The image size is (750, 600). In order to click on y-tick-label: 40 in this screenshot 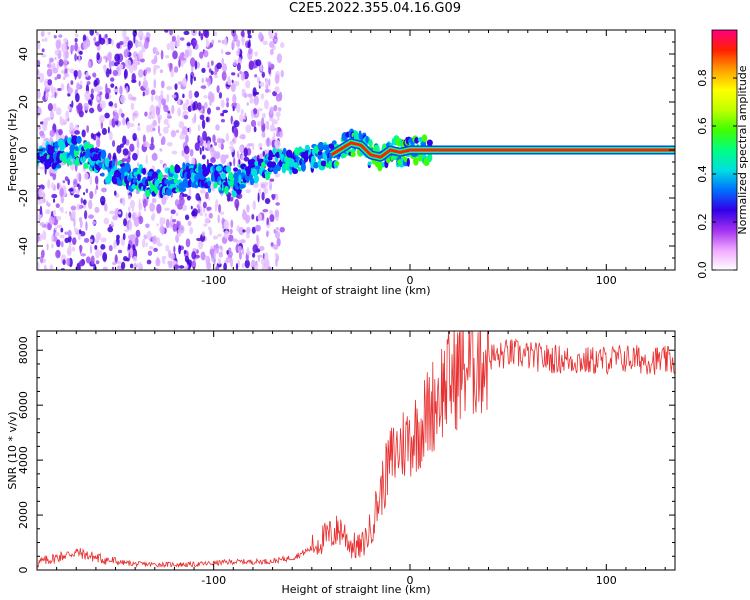, I will do `click(23, 54)`.